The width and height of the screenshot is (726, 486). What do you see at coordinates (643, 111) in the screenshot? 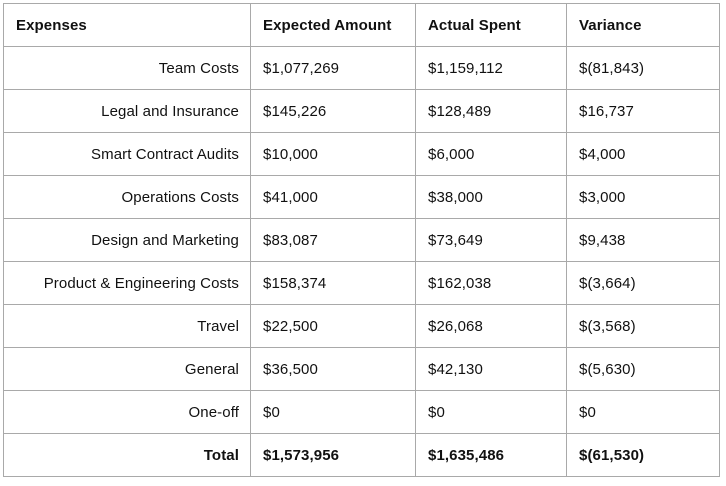
I see `variance-cell: $16,737` at bounding box center [643, 111].